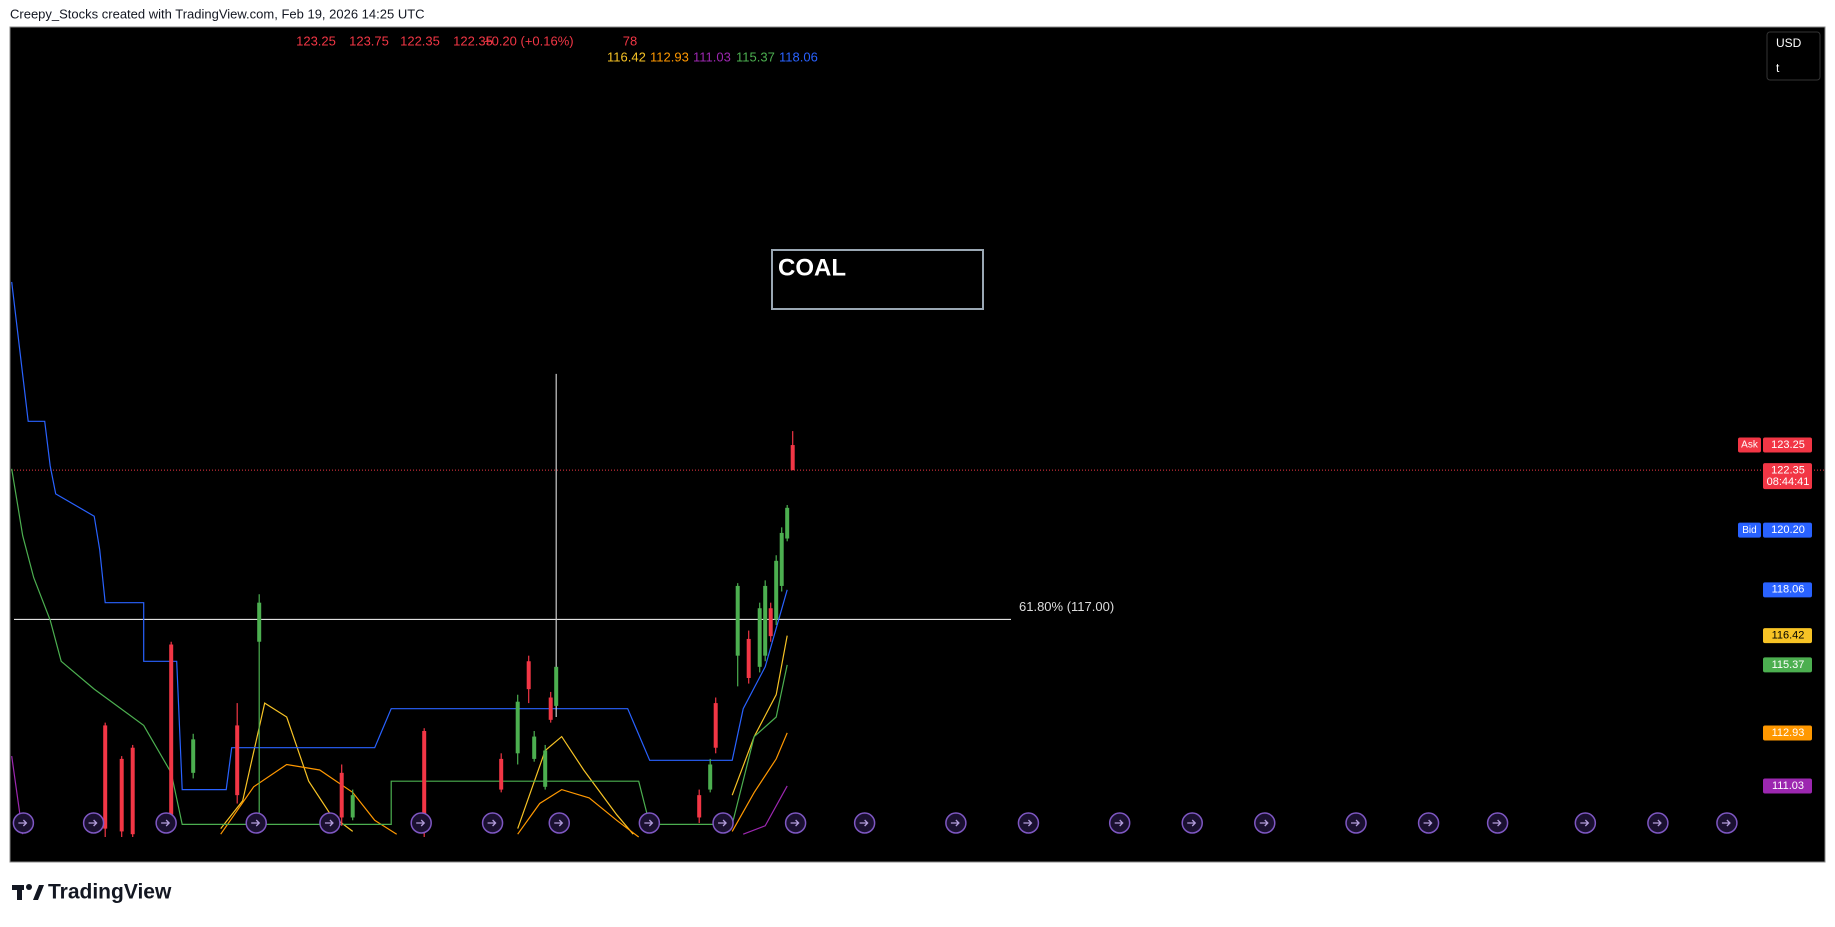 The width and height of the screenshot is (1835, 927). Describe the element at coordinates (316, 40) in the screenshot. I see `ohlc-value: 123.25` at that location.